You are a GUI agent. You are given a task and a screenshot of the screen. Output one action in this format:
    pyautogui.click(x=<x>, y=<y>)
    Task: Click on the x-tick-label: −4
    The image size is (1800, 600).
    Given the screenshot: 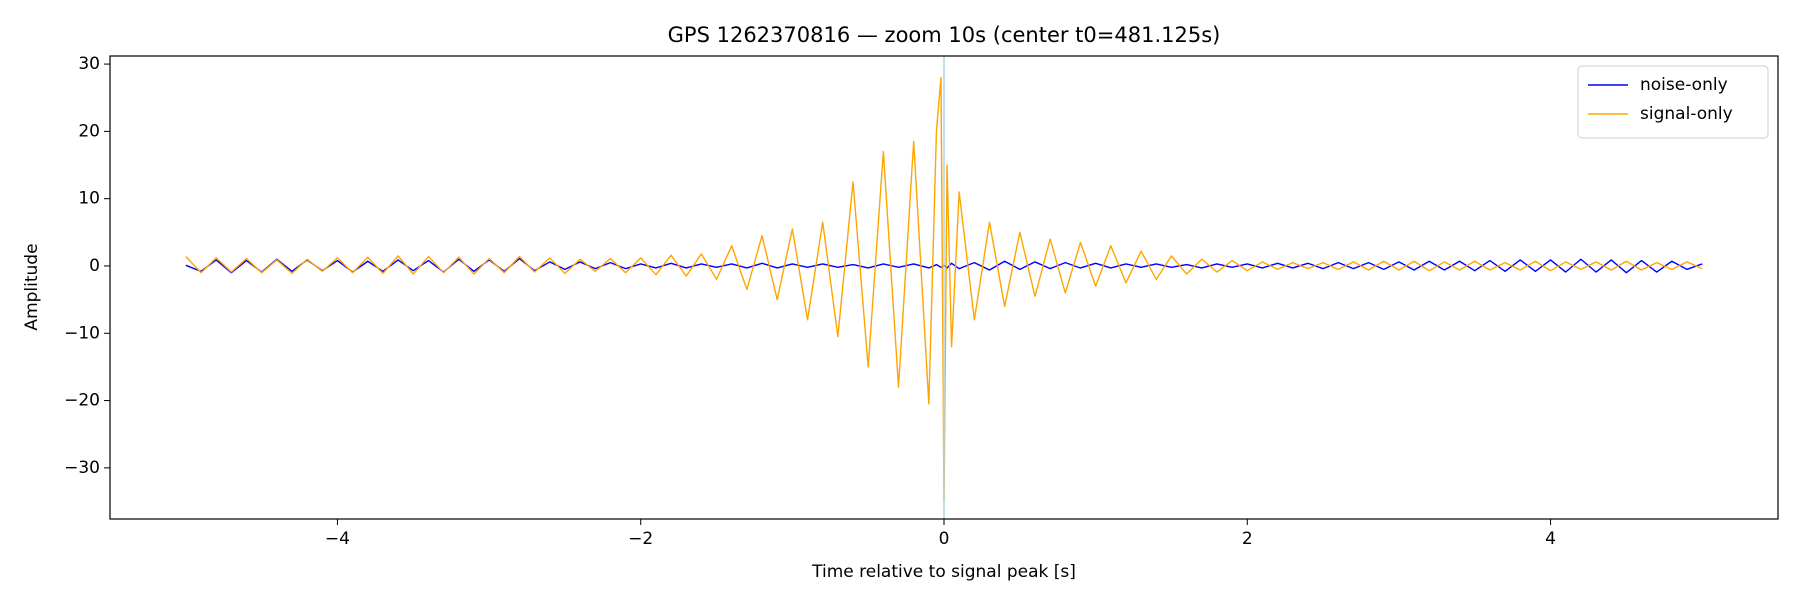 What is the action you would take?
    pyautogui.click(x=337, y=539)
    